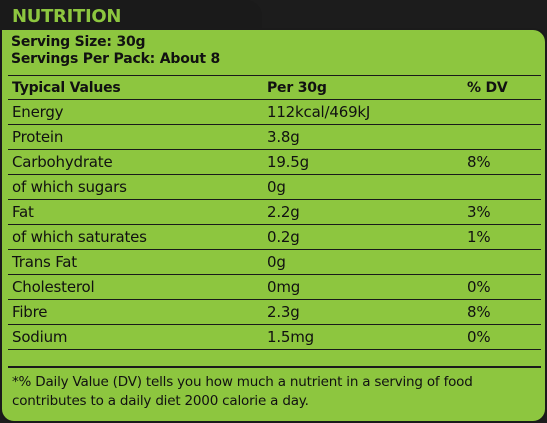 The width and height of the screenshot is (547, 423). I want to click on nutrient-name: Sodium, so click(135, 337).